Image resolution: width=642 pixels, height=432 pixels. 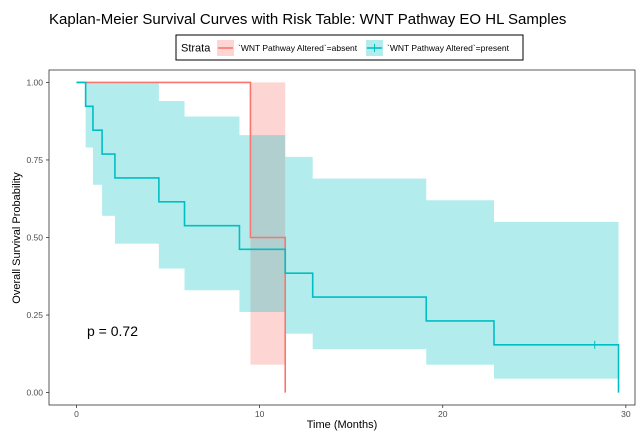 What do you see at coordinates (352, 412) in the screenshot?
I see `x-axis: 0 10 20 30` at bounding box center [352, 412].